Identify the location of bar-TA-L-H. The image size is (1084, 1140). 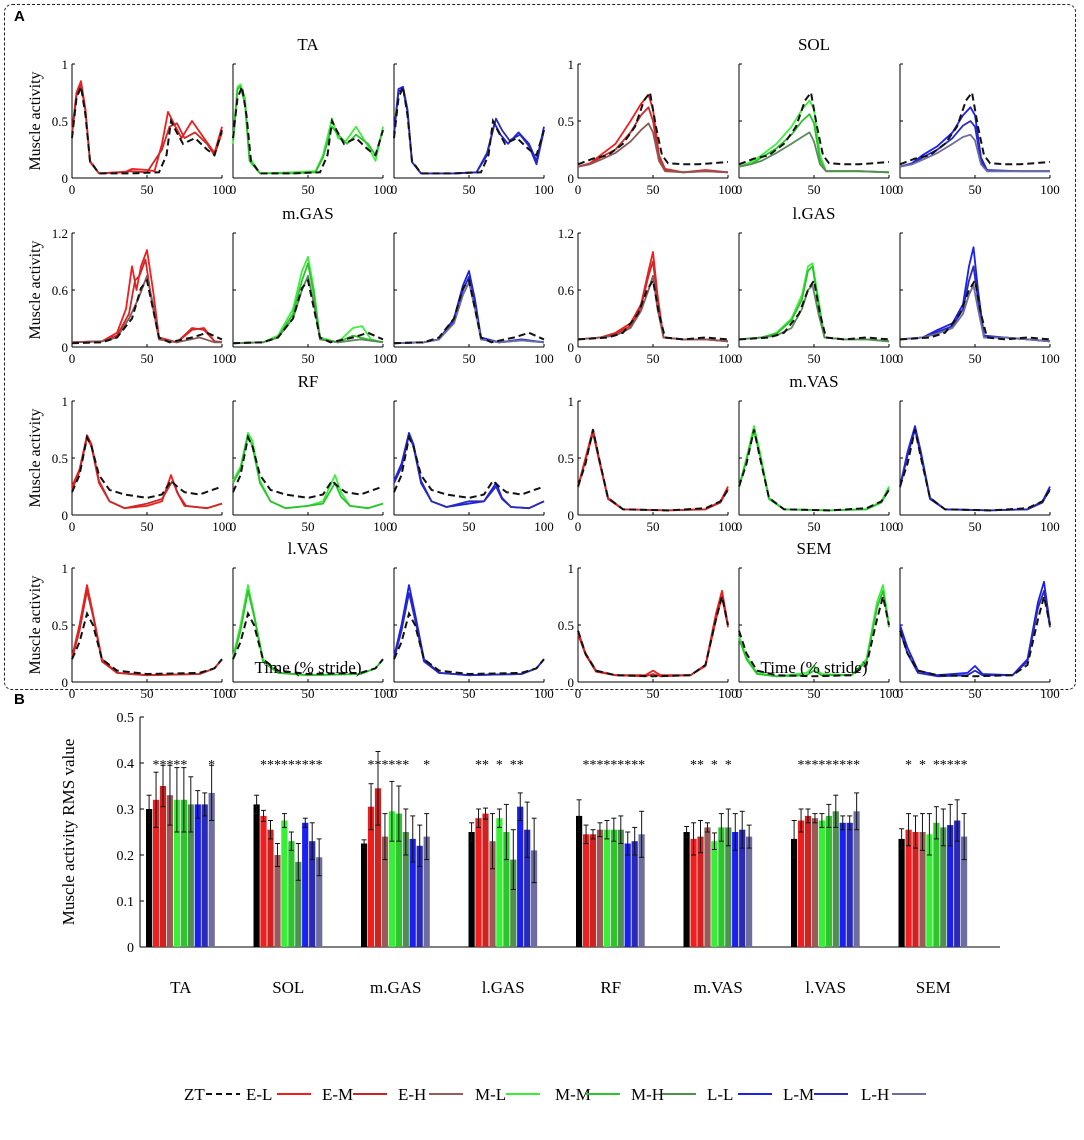
(211, 869).